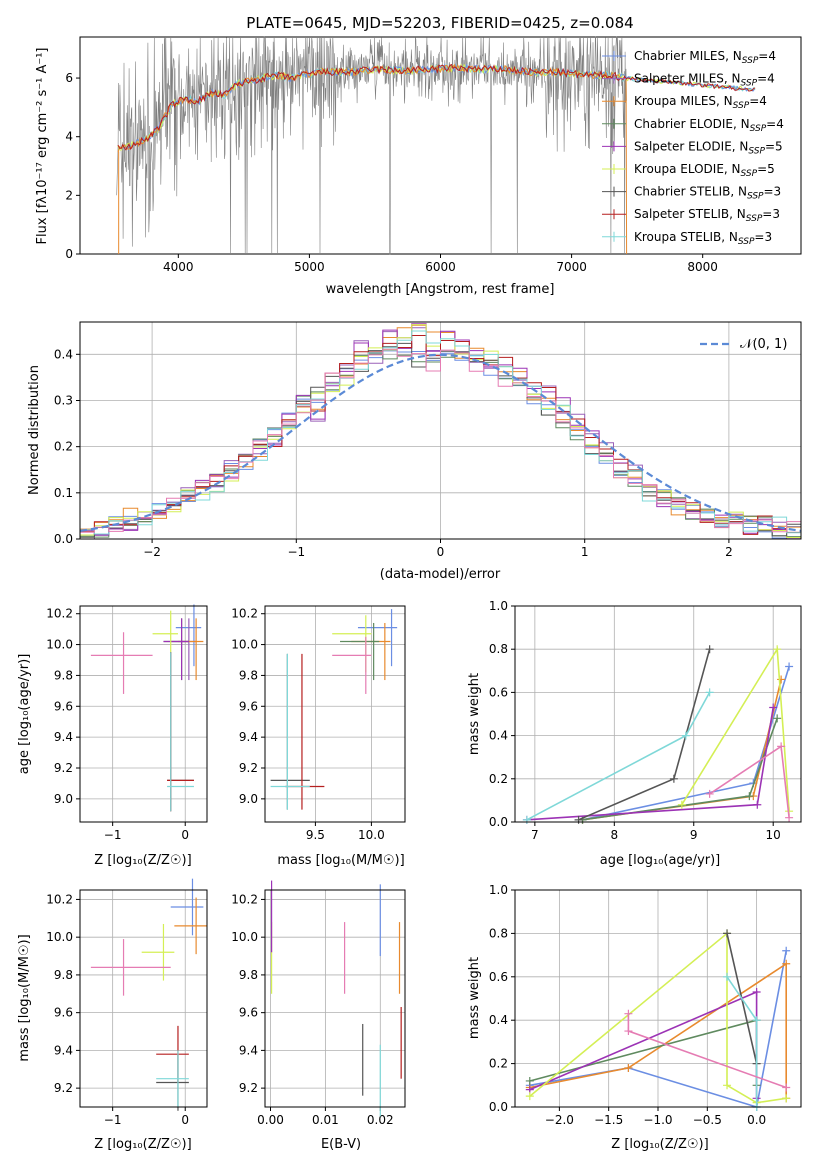 The image size is (819, 1170). I want to click on data-spectrum-line, so click(371, 145).